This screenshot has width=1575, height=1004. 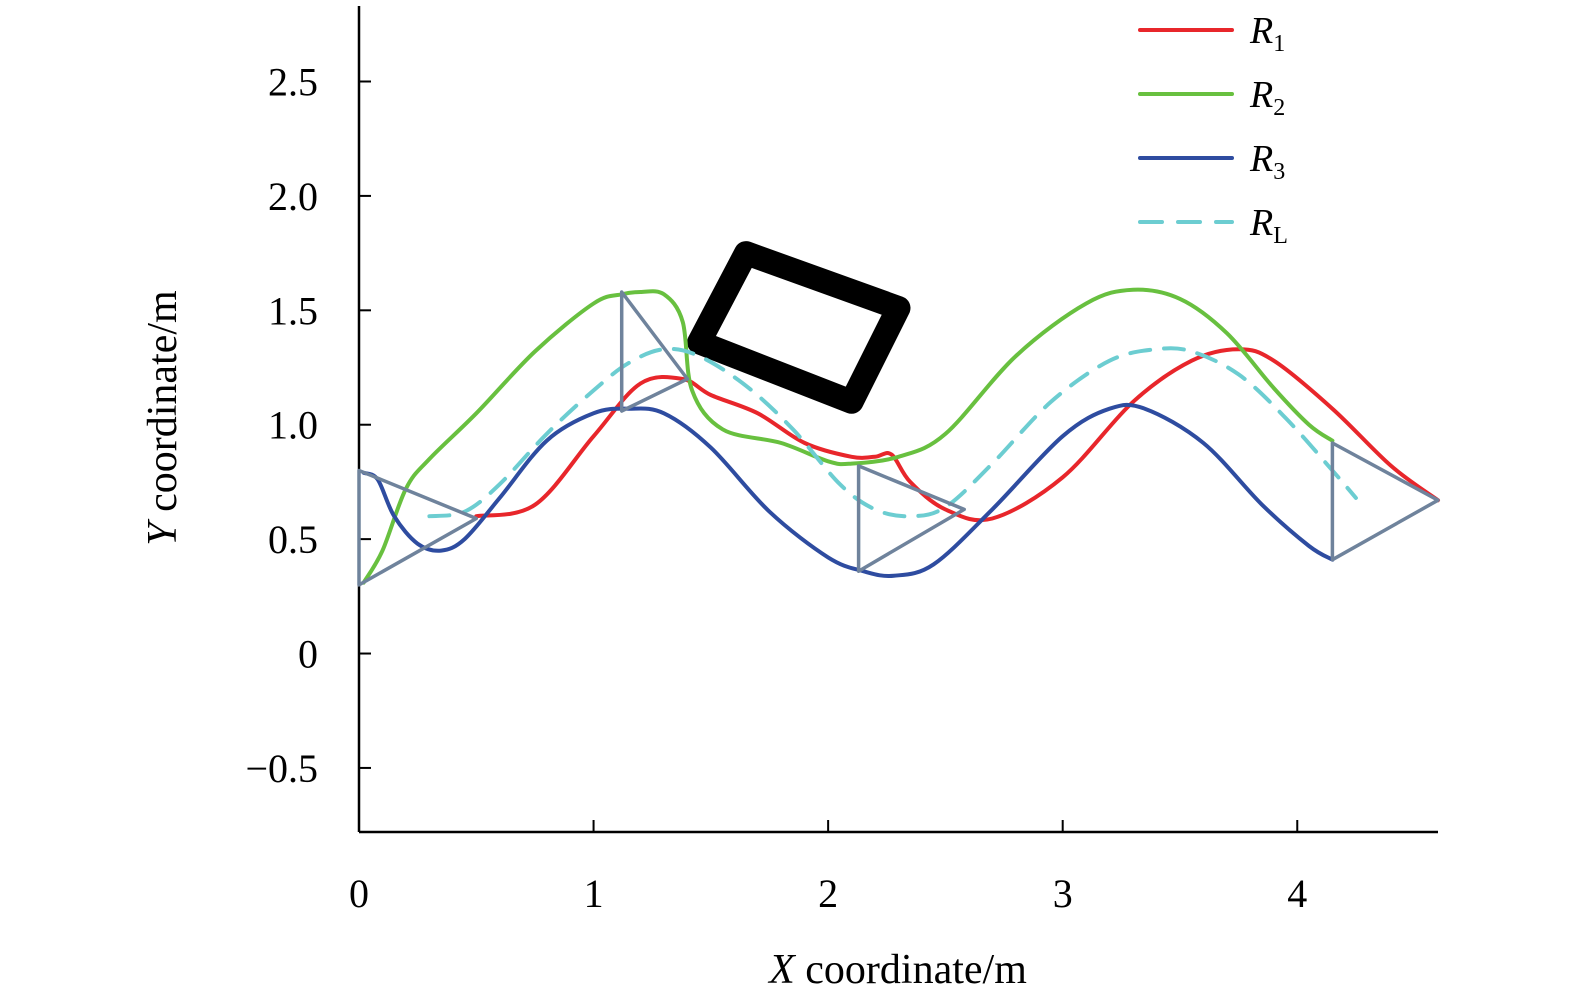 I want to click on y-tick-label: 2.5, so click(x=293, y=82).